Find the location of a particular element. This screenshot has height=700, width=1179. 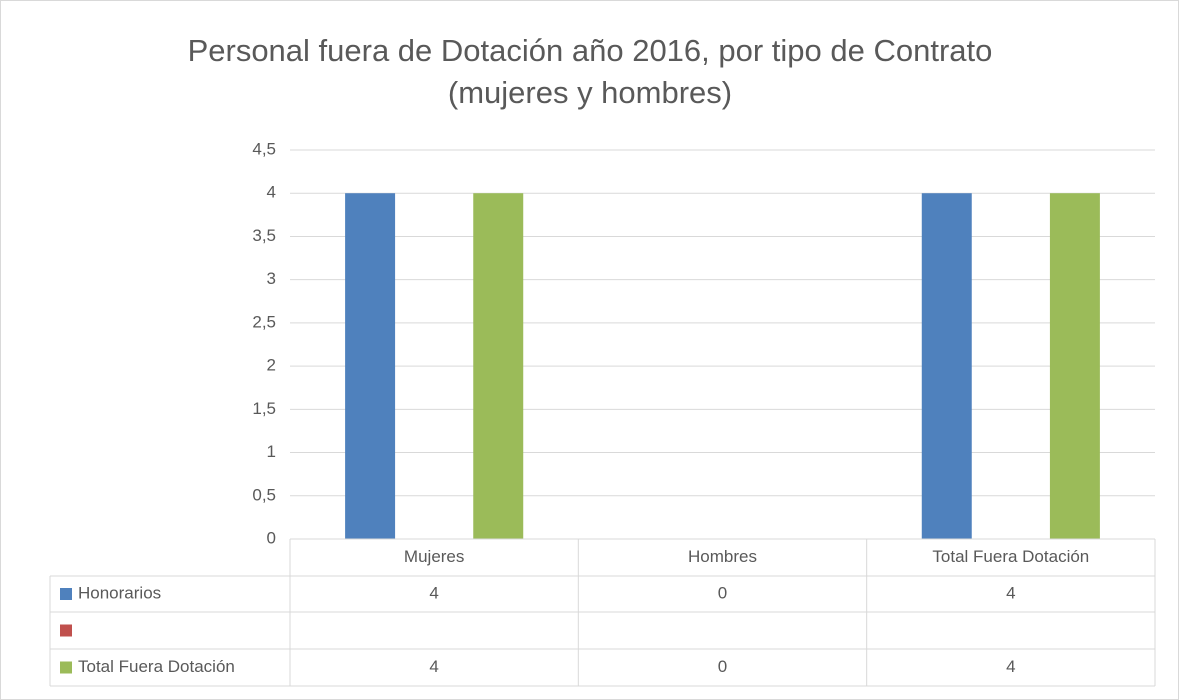

x-tick-label: Hombres is located at coordinates (722, 556).